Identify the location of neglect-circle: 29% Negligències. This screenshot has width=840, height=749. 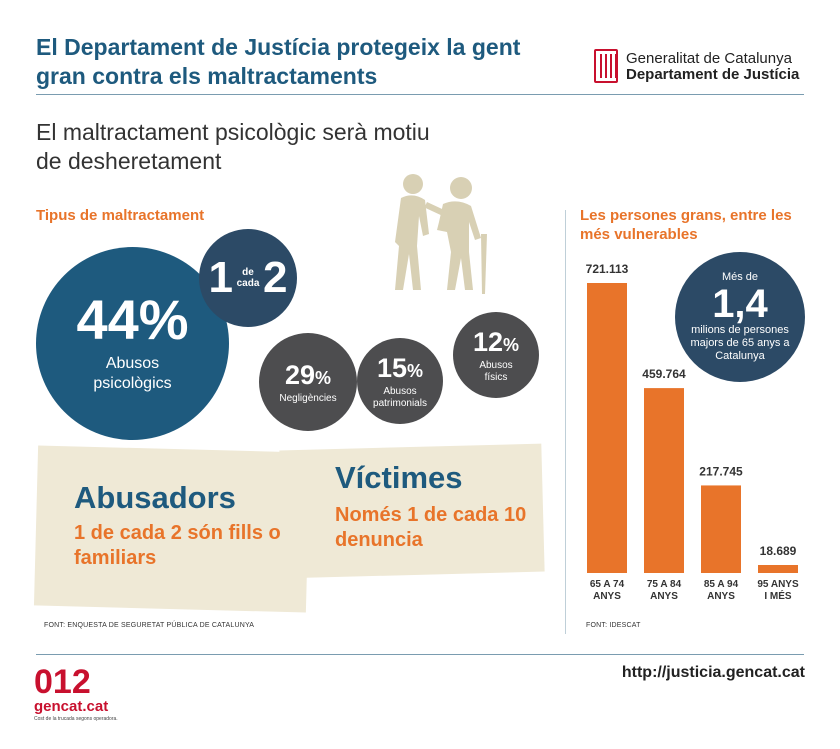
(308, 382).